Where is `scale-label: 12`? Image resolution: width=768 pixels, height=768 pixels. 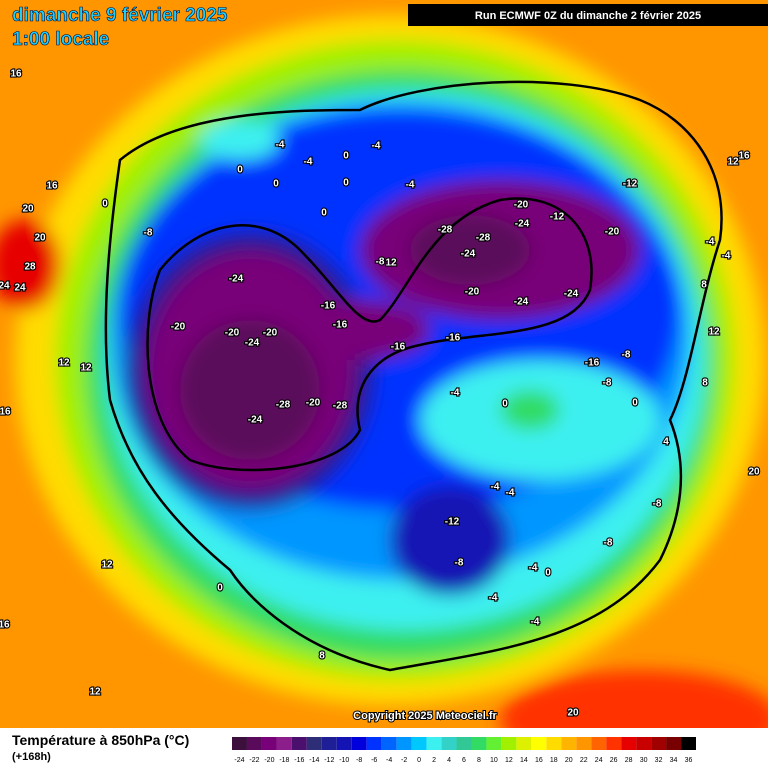 scale-label: 12 is located at coordinates (509, 760).